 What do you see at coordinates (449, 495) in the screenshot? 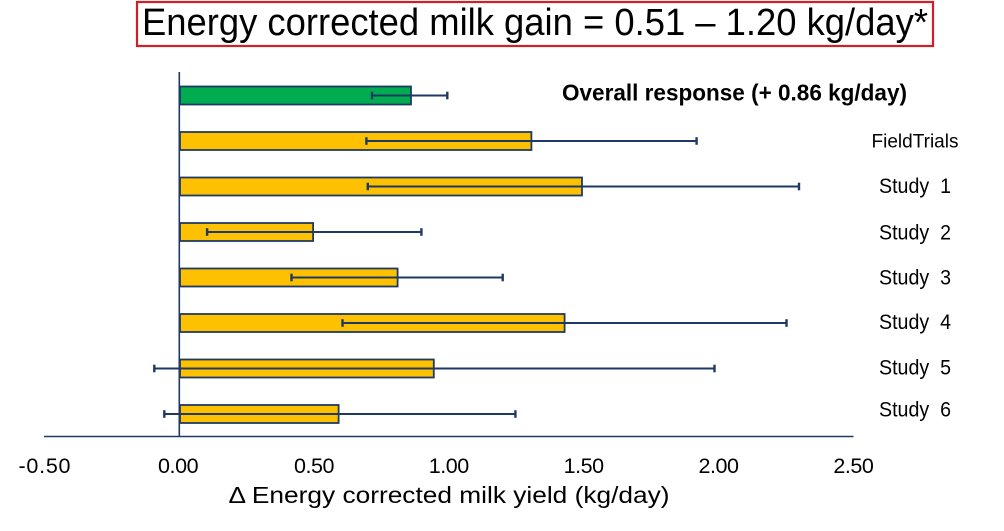
I see `svg-text:Δ Energy corrected milk yield: Δ Energy corrected milk yield (kg/day)` at bounding box center [449, 495].